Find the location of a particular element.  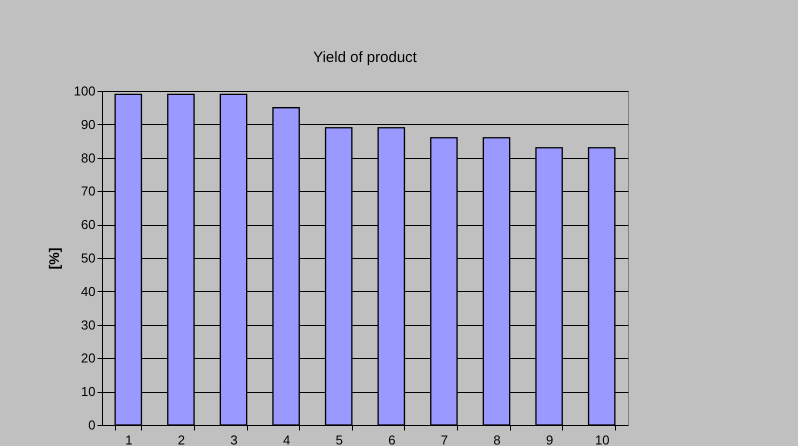

x-tick-label: 2 is located at coordinates (182, 439).